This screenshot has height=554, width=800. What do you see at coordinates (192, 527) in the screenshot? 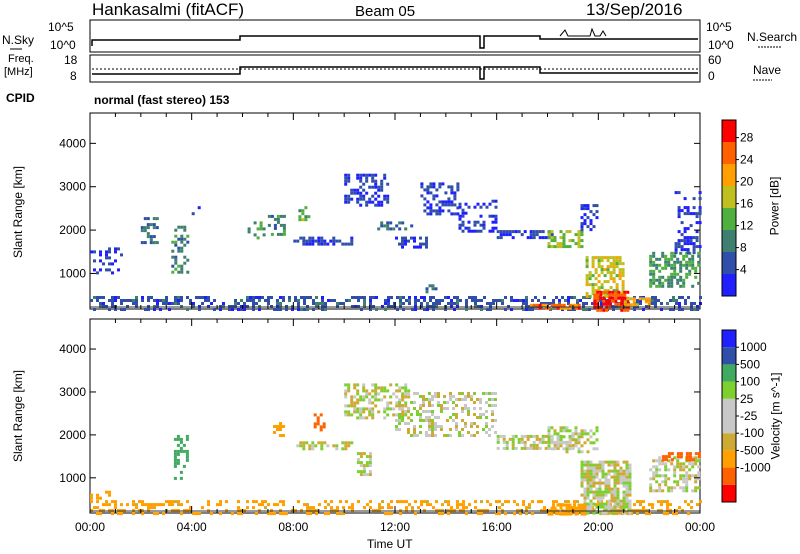
I see `x-tick-label: 04:00` at bounding box center [192, 527].